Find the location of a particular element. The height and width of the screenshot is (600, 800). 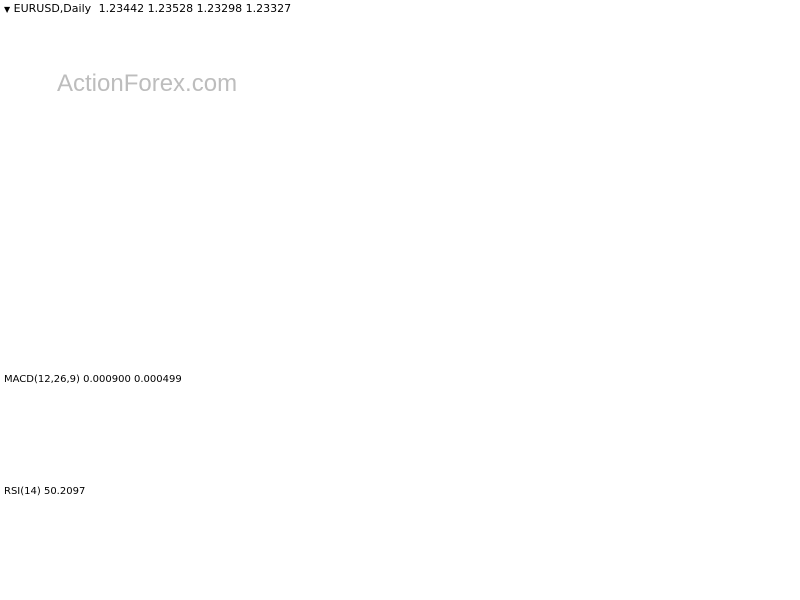

ohlc-values: 1.23442 1.23528 1.23298 1.23327 is located at coordinates (195, 8).